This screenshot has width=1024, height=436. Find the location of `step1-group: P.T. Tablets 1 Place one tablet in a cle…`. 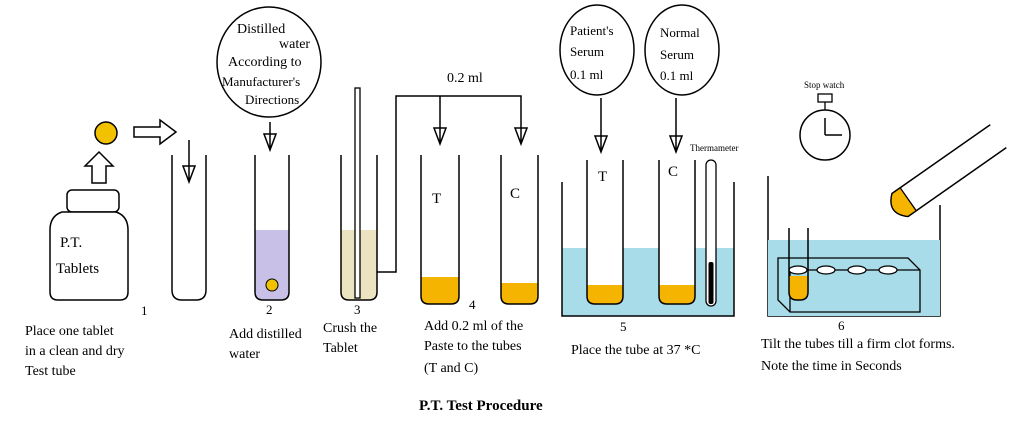

step1-group: P.T. Tablets 1 Place one tablet in a cle… is located at coordinates (116, 248).